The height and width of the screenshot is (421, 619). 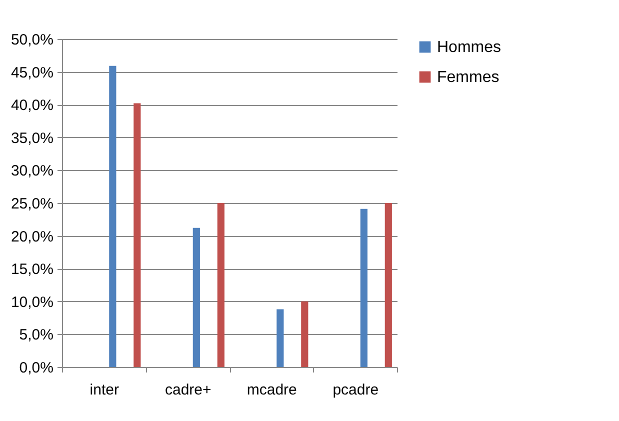 What do you see at coordinates (32, 105) in the screenshot?
I see `y-tick-label: 40,0%` at bounding box center [32, 105].